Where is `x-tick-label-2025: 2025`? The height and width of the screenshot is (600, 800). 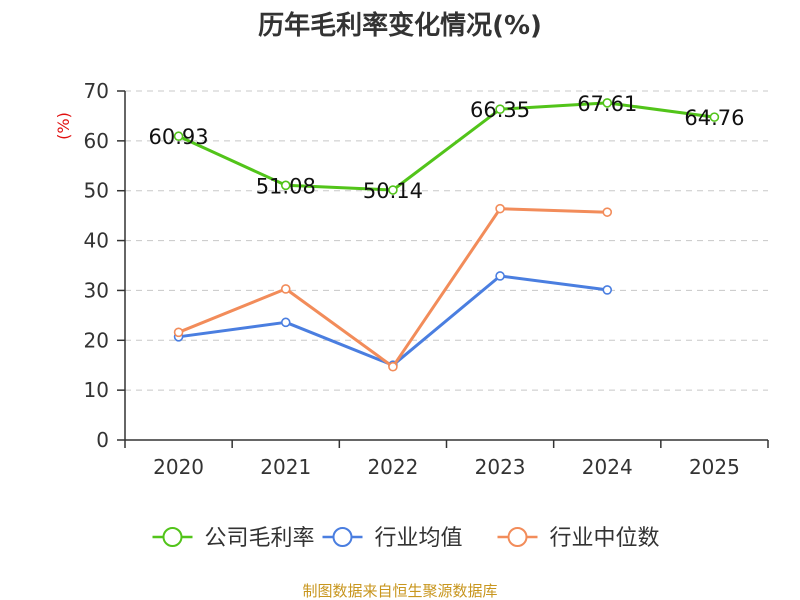 x-tick-label-2025: 2025 is located at coordinates (714, 467).